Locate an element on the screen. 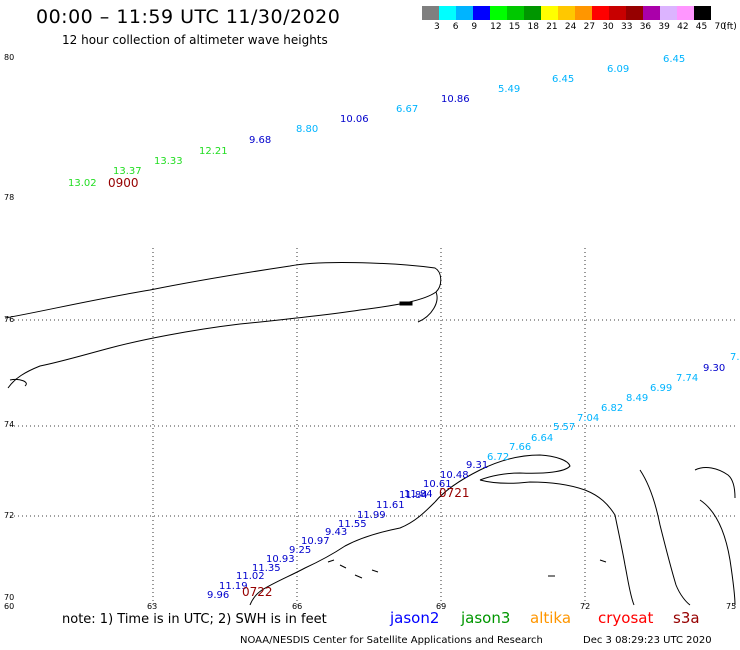 Image resolution: width=740 pixels, height=650 pixels. wave-height-label: 11.19 is located at coordinates (233, 586).